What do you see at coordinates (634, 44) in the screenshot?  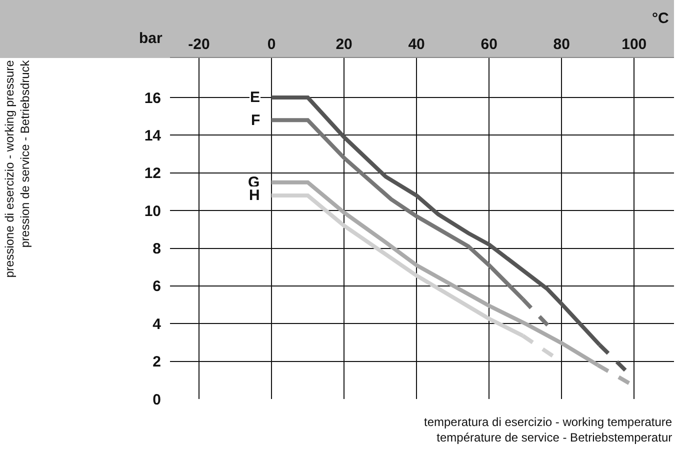 I see `x-tick-label: 100` at bounding box center [634, 44].